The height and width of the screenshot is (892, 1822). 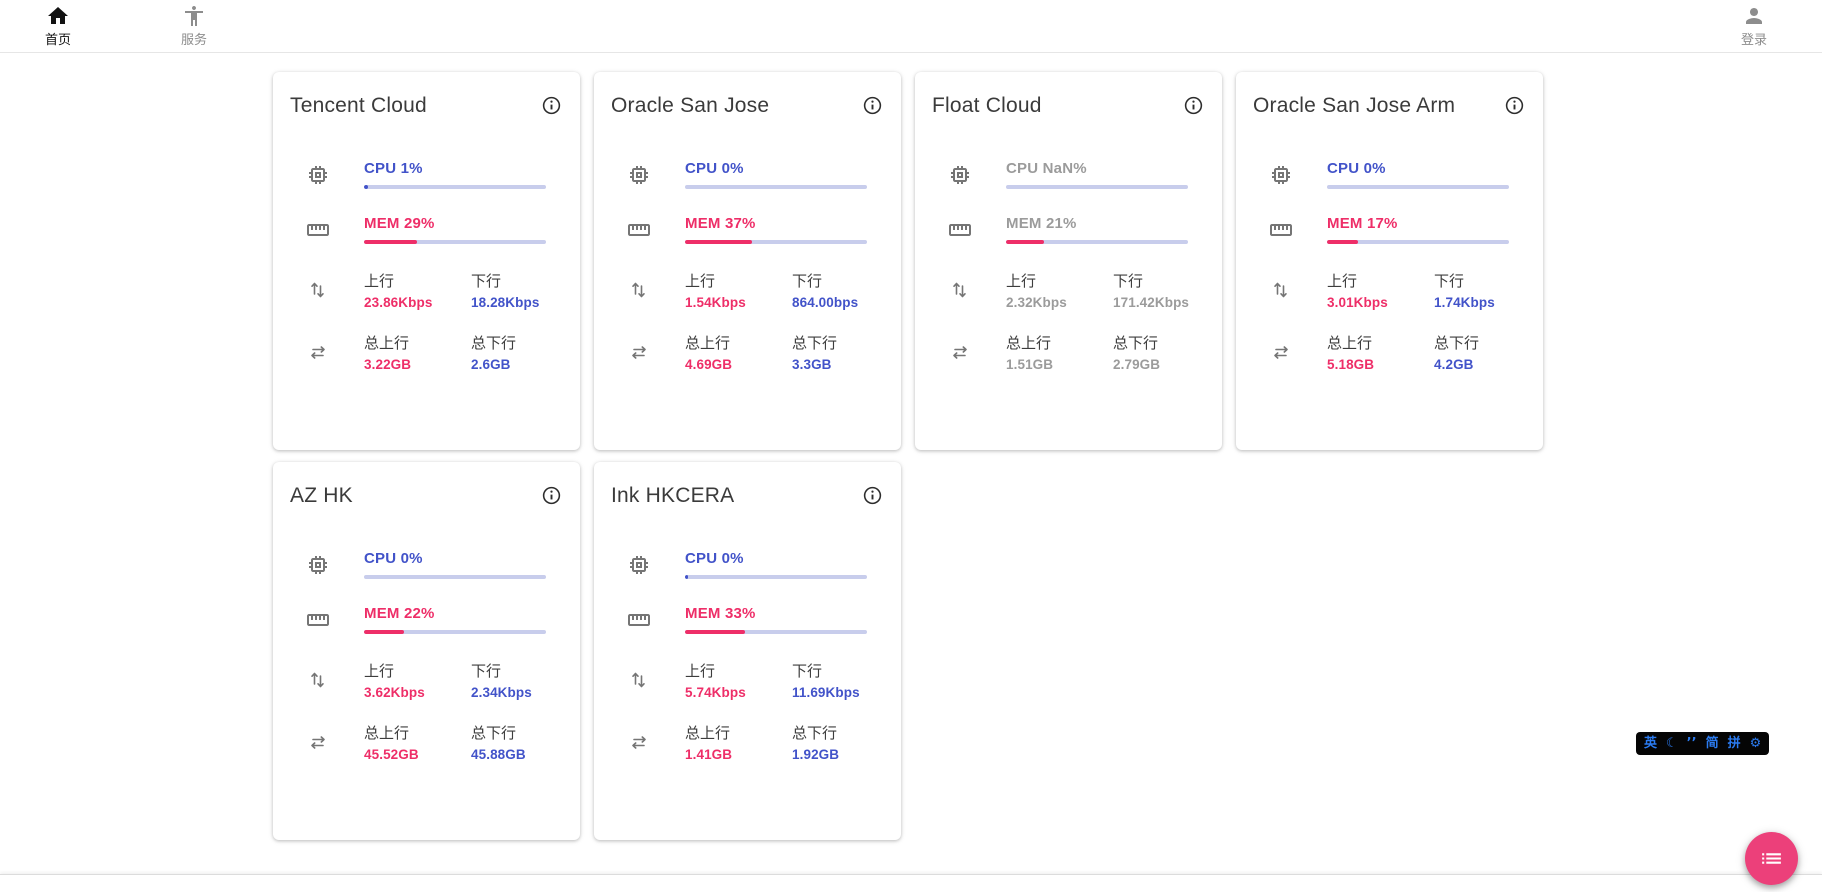 What do you see at coordinates (193, 39) in the screenshot?
I see `nav-services-label: 服务` at bounding box center [193, 39].